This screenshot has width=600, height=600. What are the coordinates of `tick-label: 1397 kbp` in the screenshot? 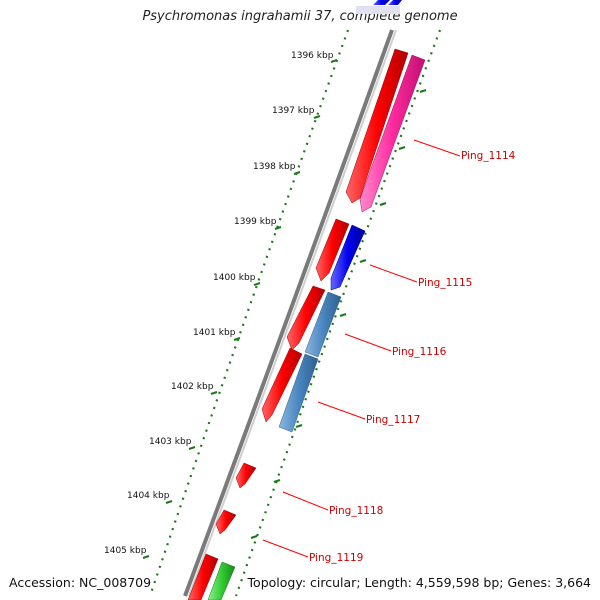 It's located at (293, 111).